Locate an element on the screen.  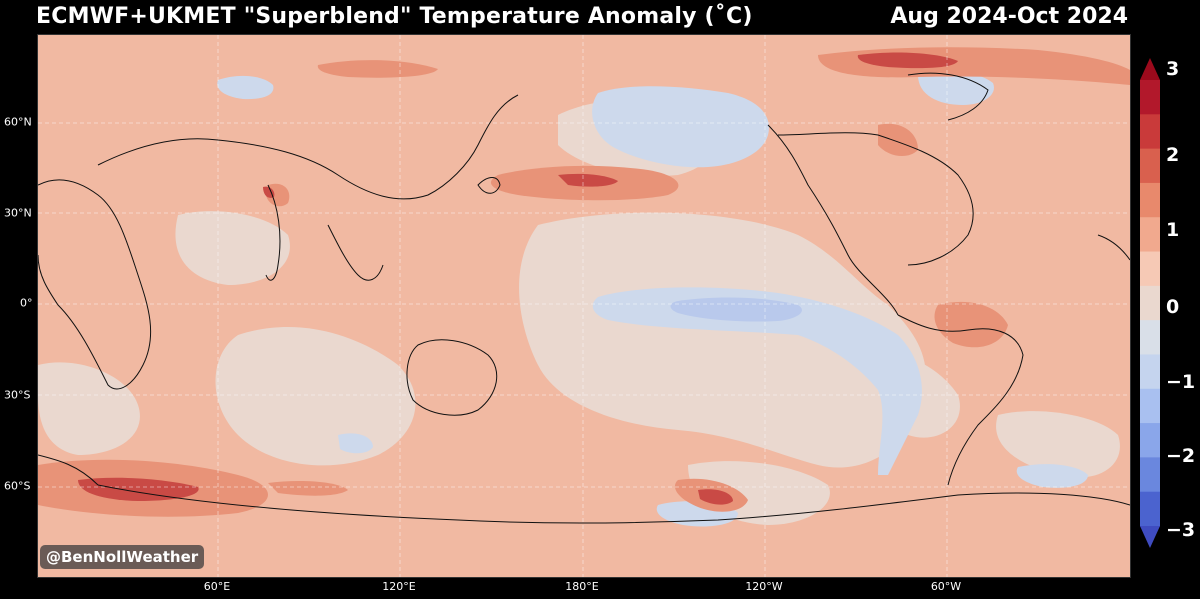
lat-label-60s: 60°S is located at coordinates (17, 486).